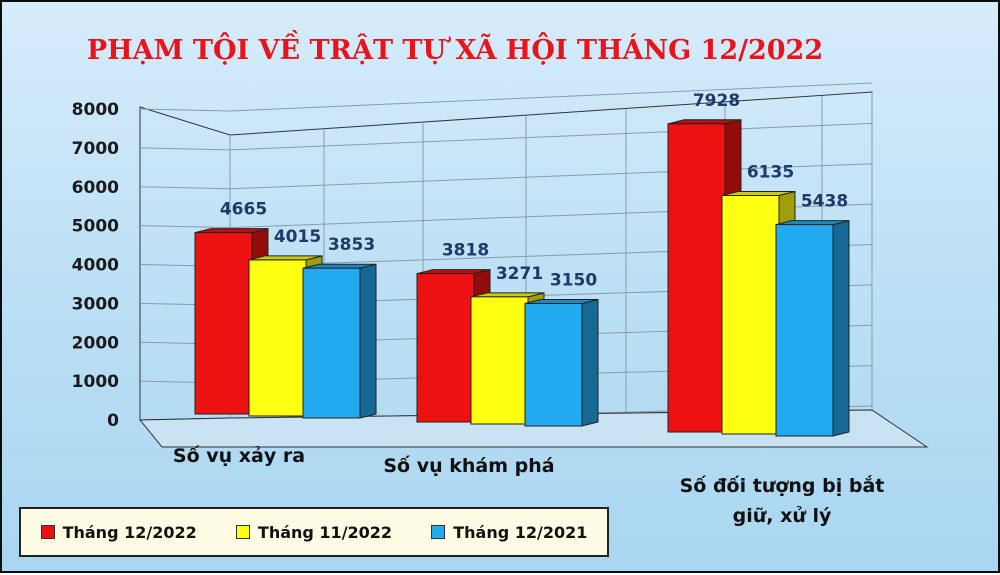 The image size is (1000, 575). Describe the element at coordinates (782, 516) in the screenshot. I see `category-label-line-1: giữ, xử lý` at that location.